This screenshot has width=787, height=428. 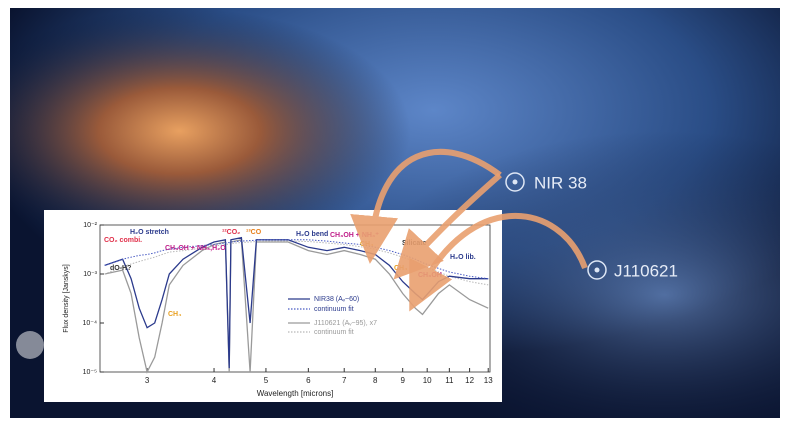 What do you see at coordinates (266, 380) in the screenshot?
I see `x-tick-label: 5` at bounding box center [266, 380].